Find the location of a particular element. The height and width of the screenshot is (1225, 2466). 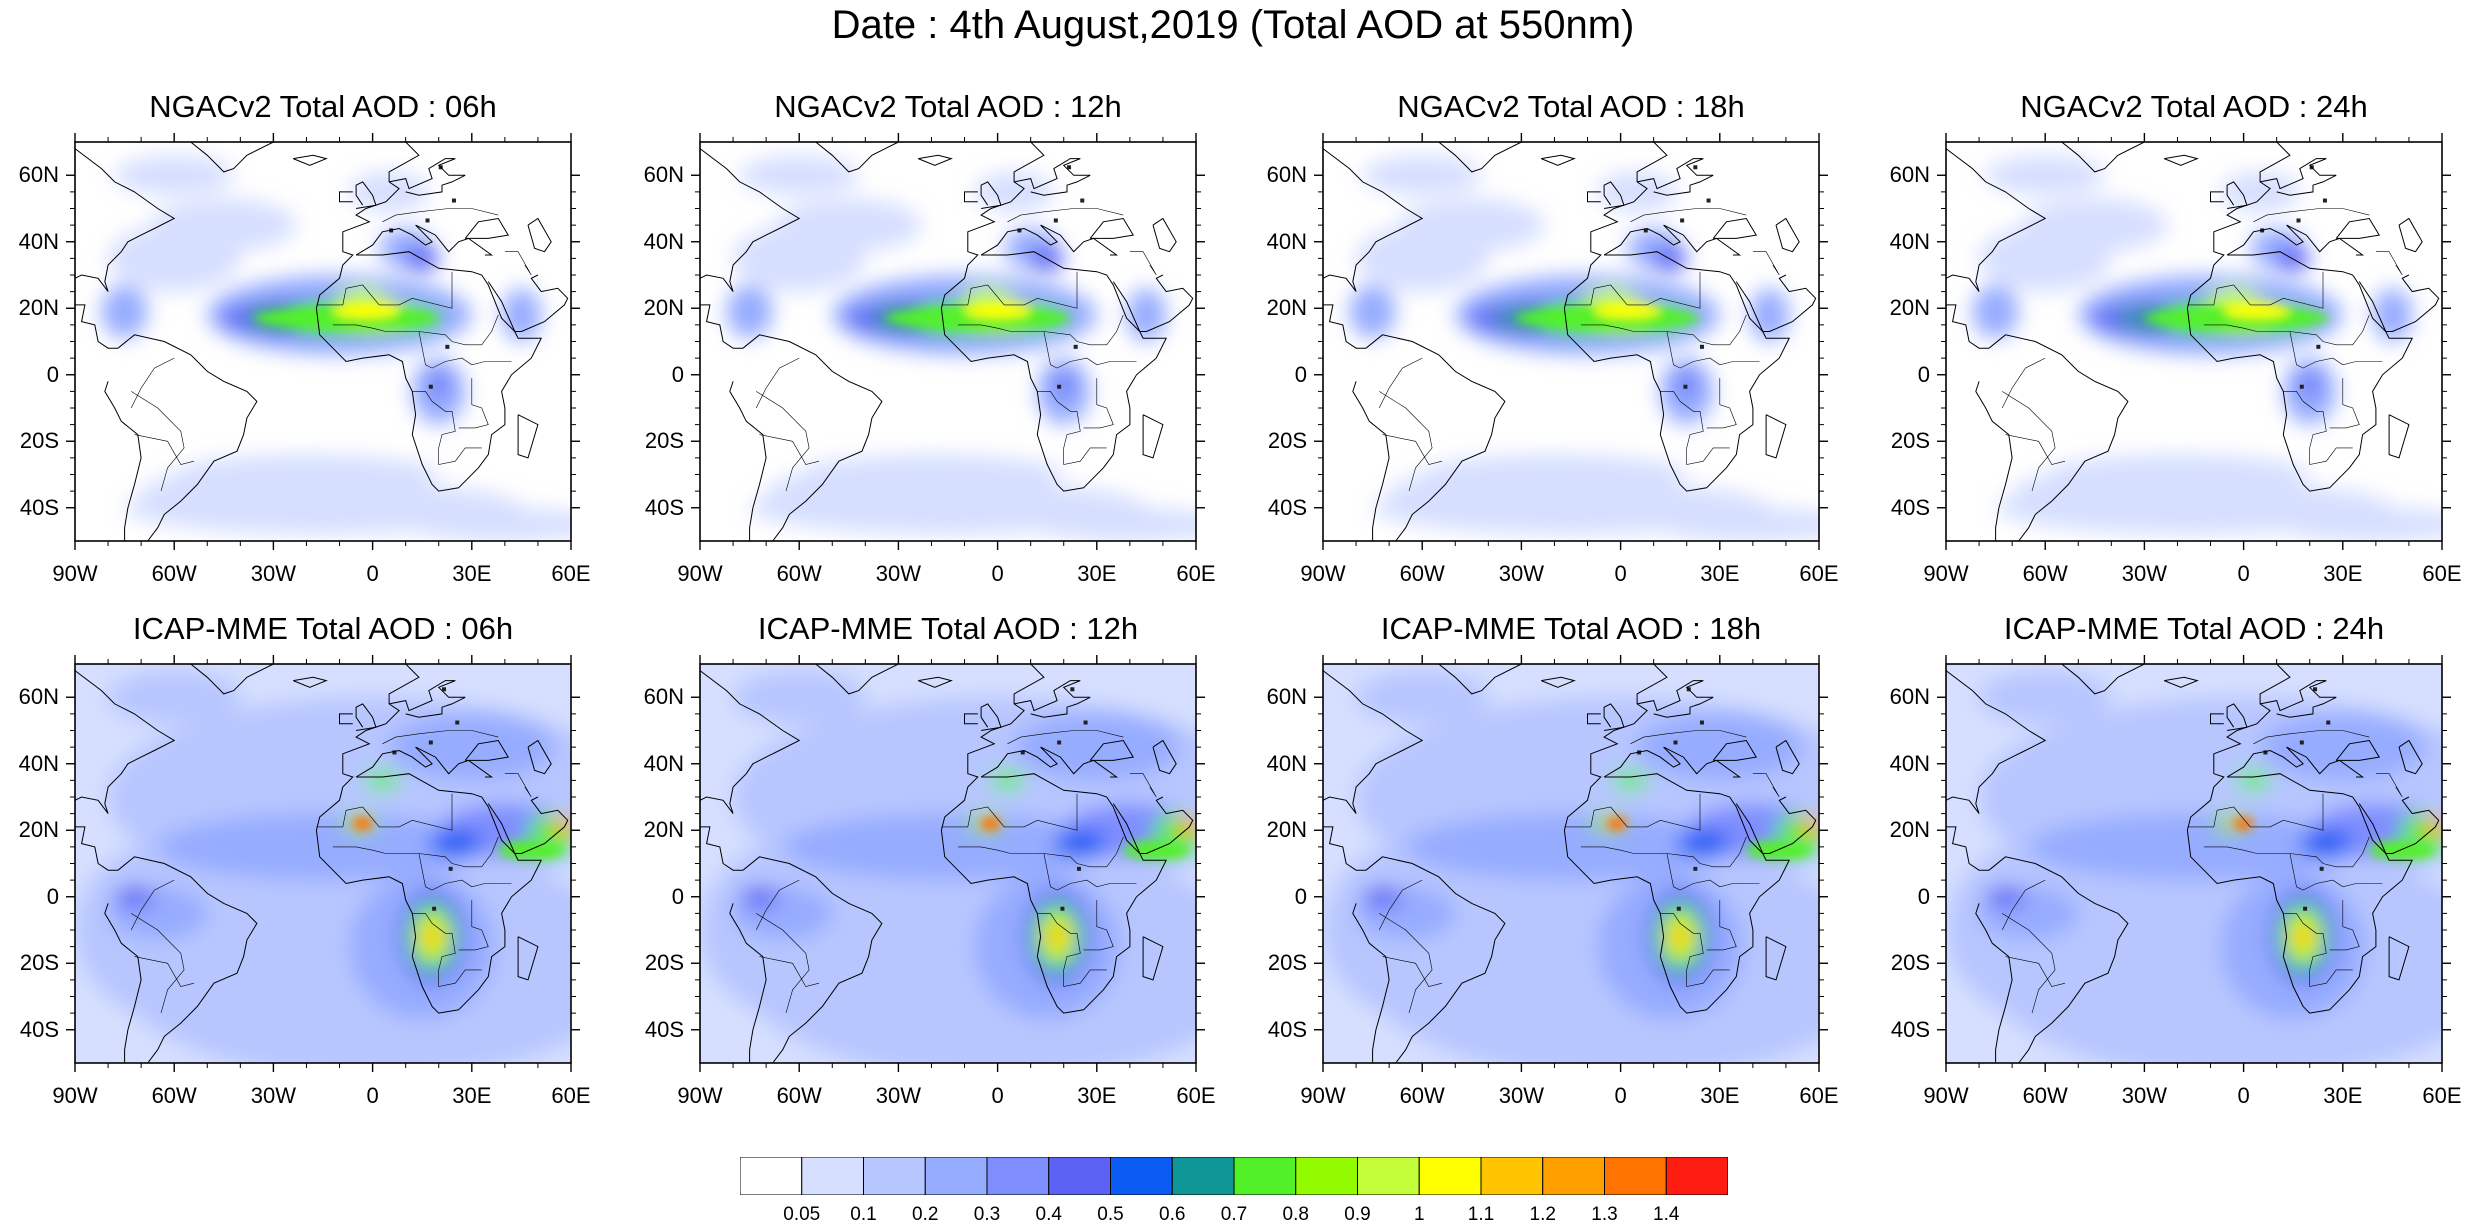

panel-title: NGACv2 Total AOD : 18h is located at coordinates (1571, 106).